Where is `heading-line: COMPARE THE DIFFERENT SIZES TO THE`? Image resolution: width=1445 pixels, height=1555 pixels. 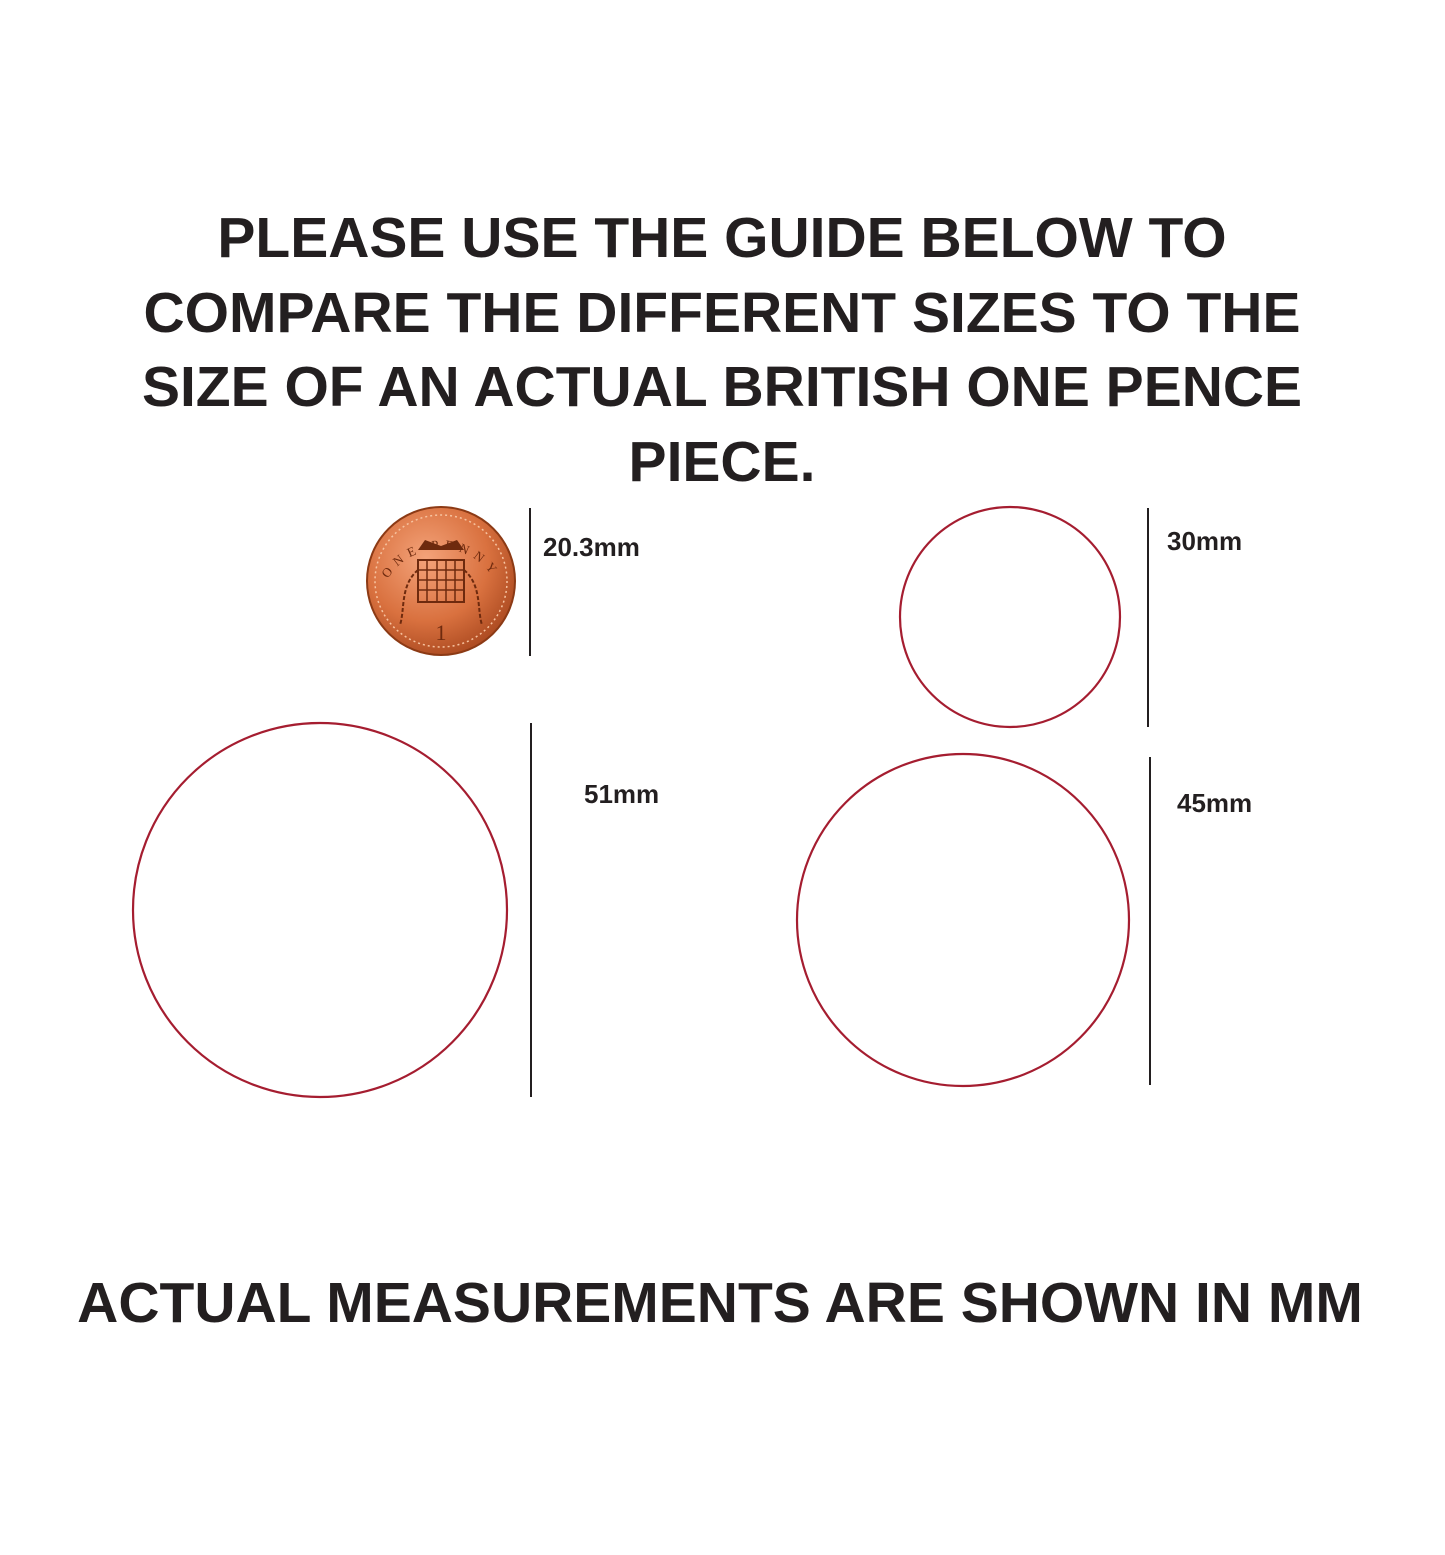
heading-line: COMPARE THE DIFFERENT SIZES TO THE is located at coordinates (722, 313).